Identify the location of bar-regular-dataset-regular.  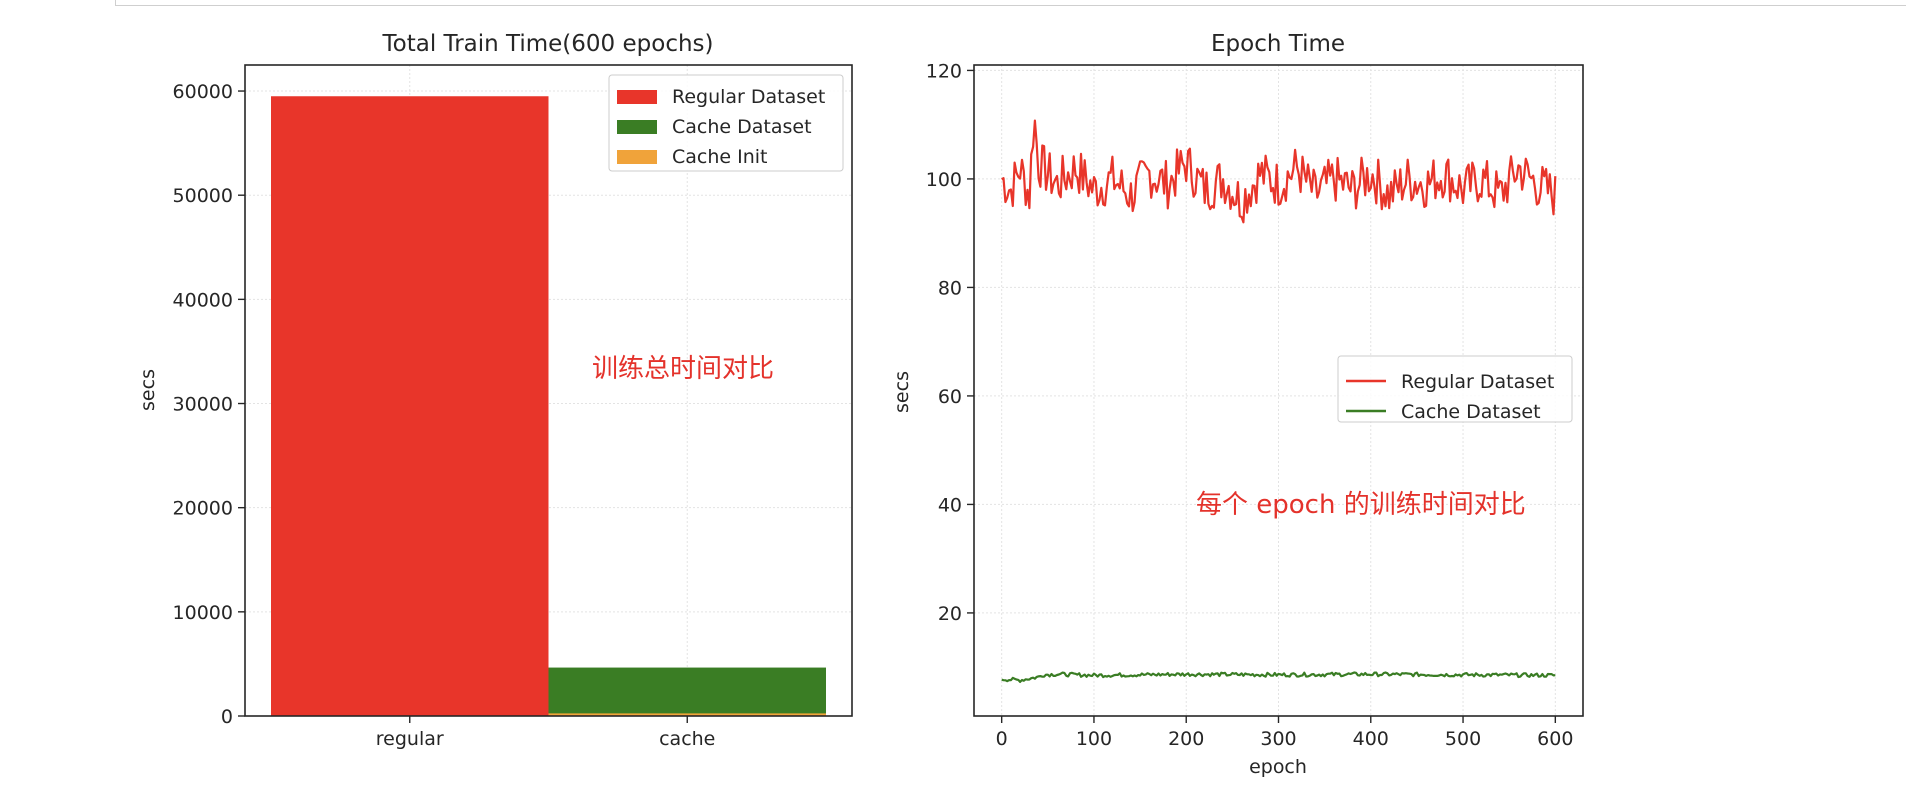
(410, 406).